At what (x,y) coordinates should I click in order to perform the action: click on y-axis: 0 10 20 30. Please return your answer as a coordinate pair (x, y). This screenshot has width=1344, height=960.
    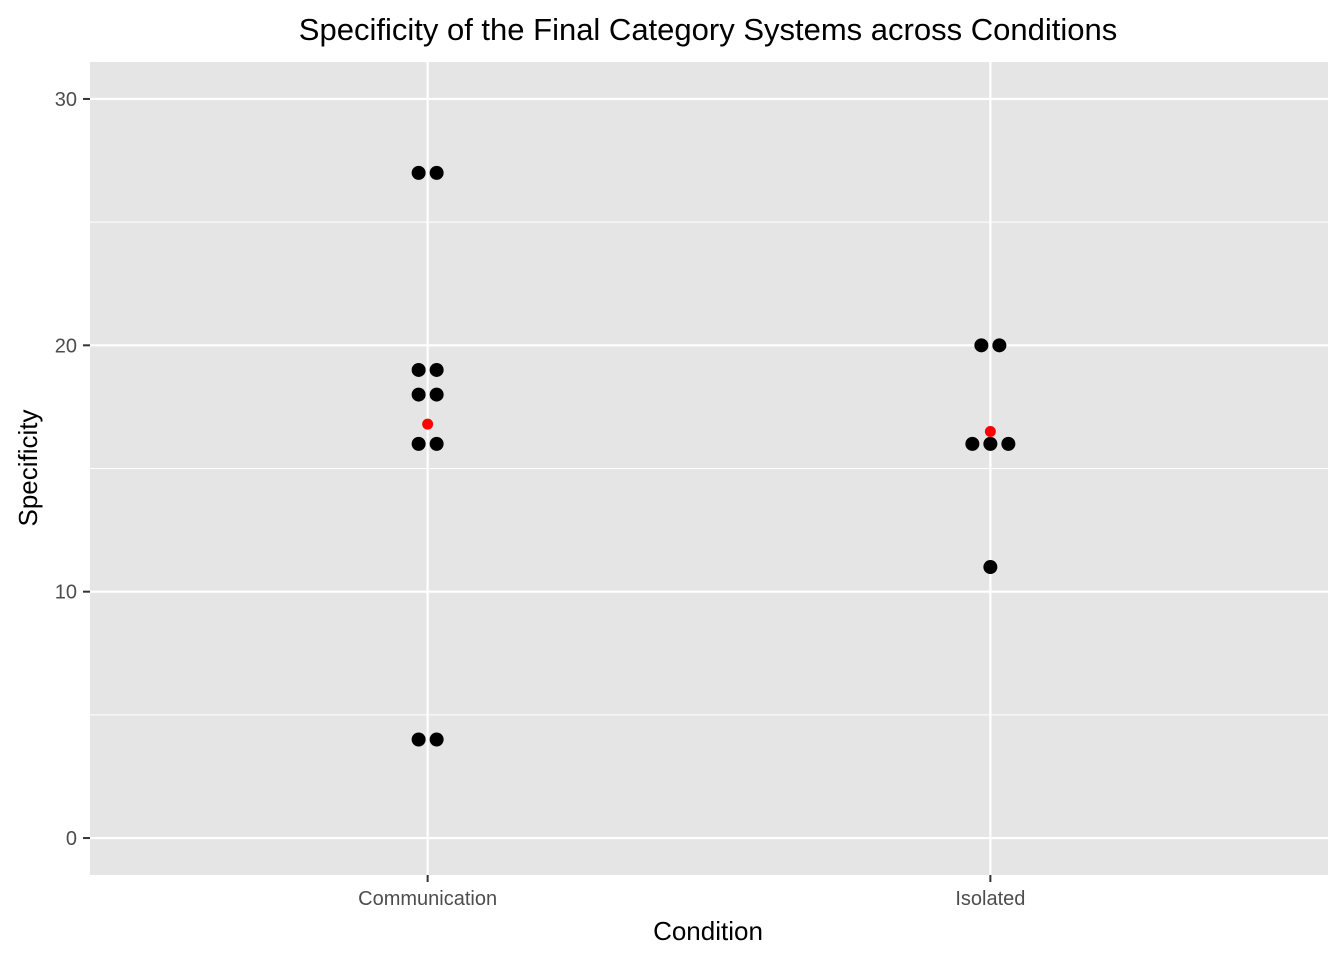
    Looking at the image, I should click on (72, 469).